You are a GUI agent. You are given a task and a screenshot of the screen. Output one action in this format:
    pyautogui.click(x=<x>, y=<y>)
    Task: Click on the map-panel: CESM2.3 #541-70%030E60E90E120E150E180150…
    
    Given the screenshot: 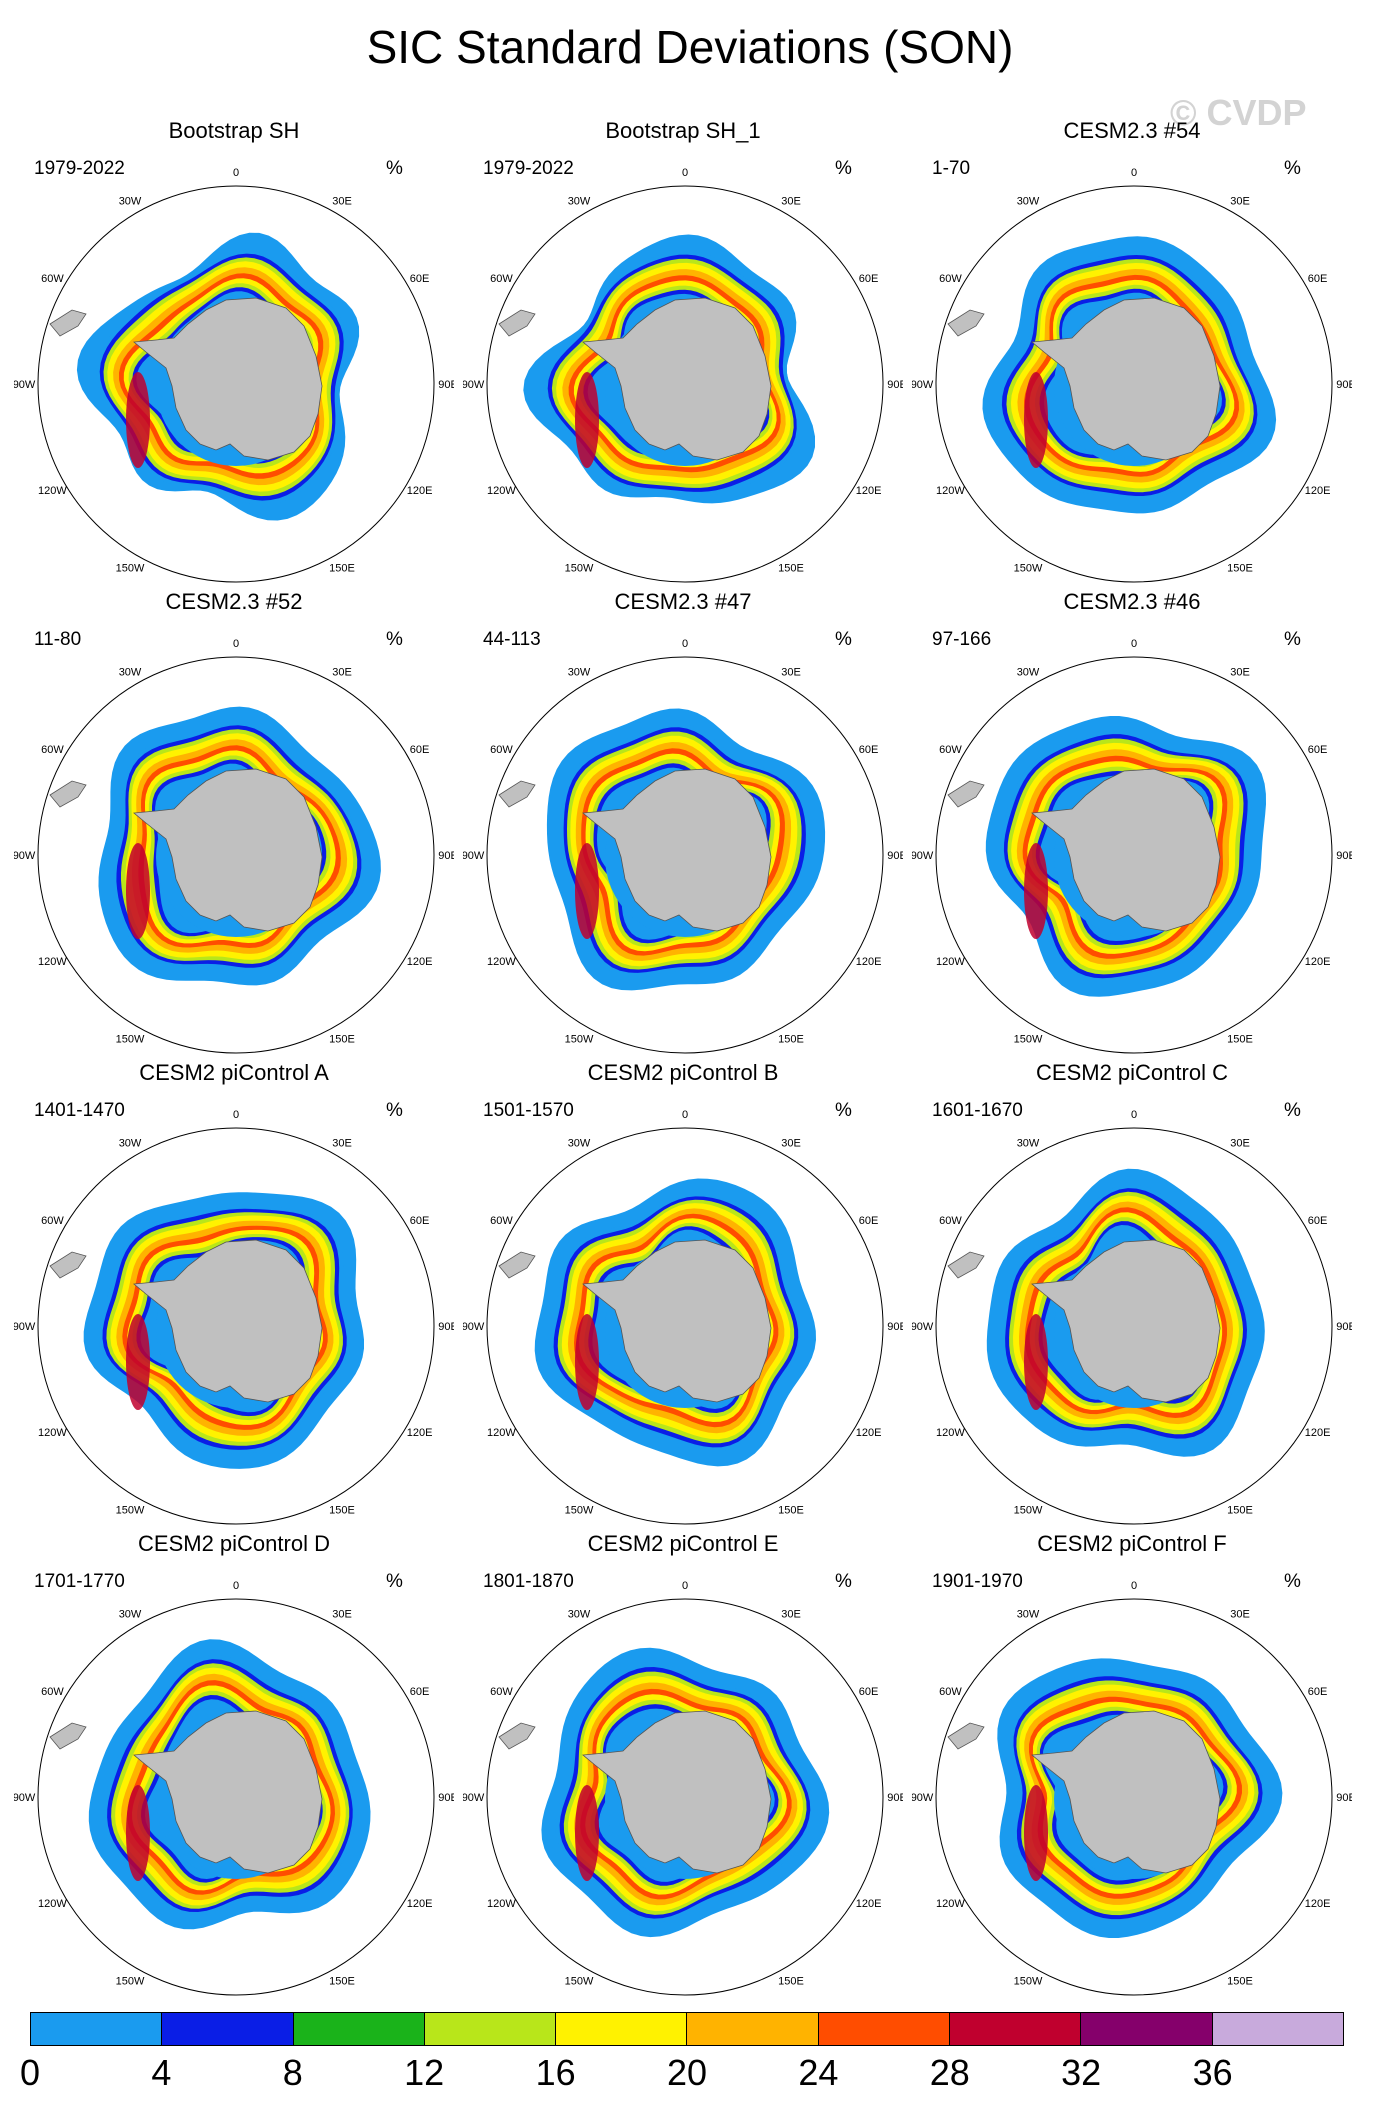 What is the action you would take?
    pyautogui.click(x=1132, y=352)
    